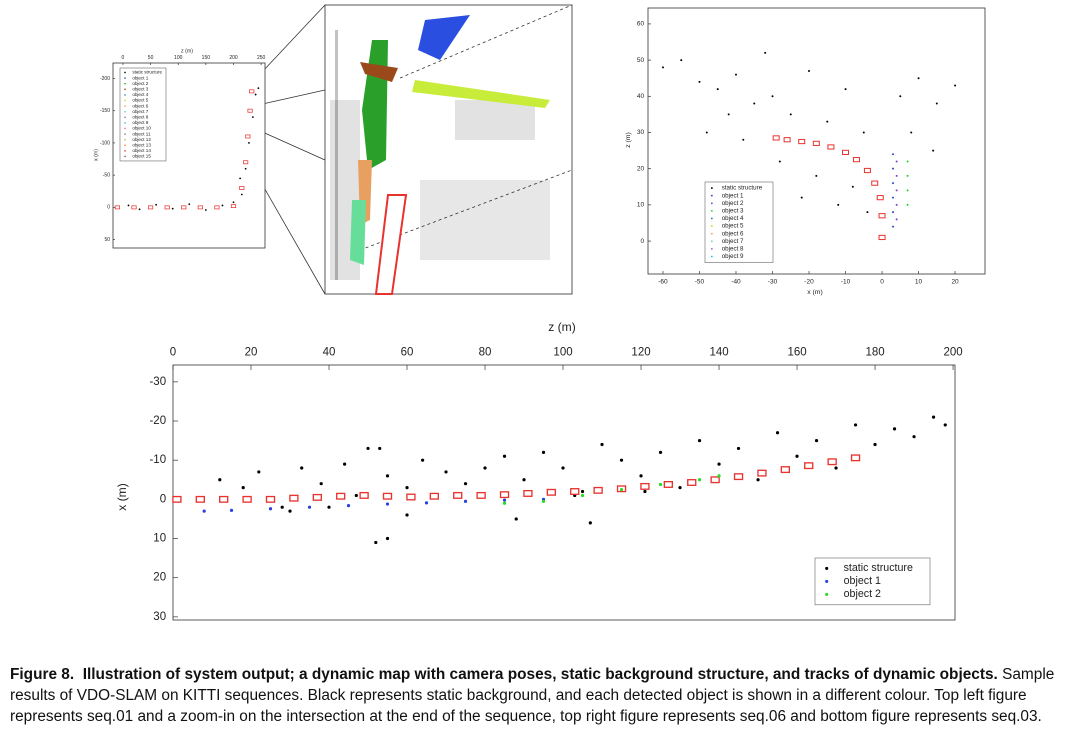 The height and width of the screenshot is (754, 1080). I want to click on inset-static, so click(440, 155).